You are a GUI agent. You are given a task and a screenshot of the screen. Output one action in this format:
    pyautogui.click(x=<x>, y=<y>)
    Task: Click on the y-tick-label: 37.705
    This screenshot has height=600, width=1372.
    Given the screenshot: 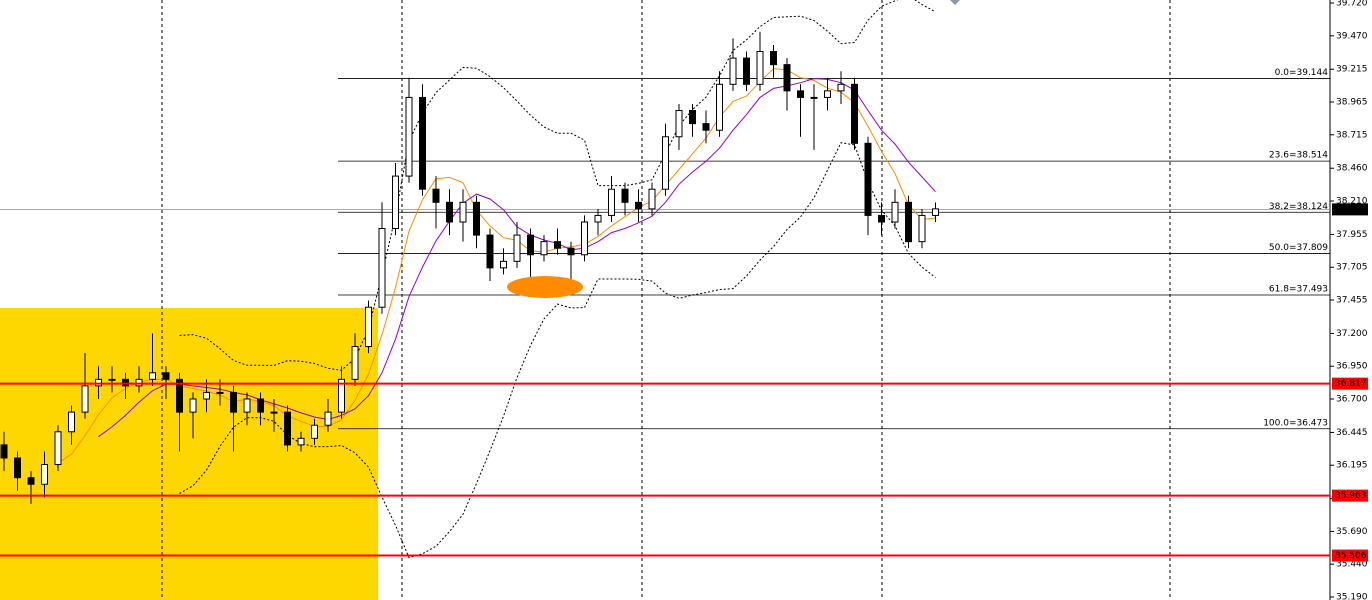 What is the action you would take?
    pyautogui.click(x=1352, y=268)
    